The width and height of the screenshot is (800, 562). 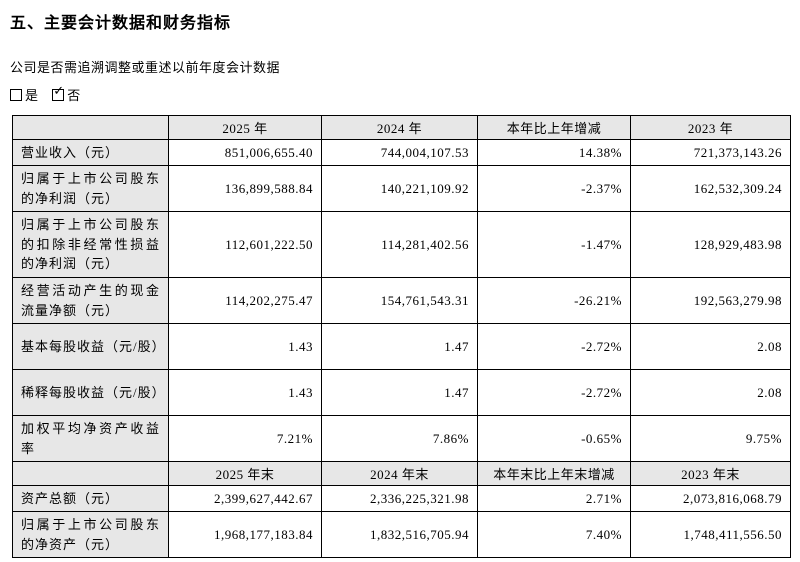 I want to click on row-label-cell: 资产总额（元）, so click(x=90, y=498).